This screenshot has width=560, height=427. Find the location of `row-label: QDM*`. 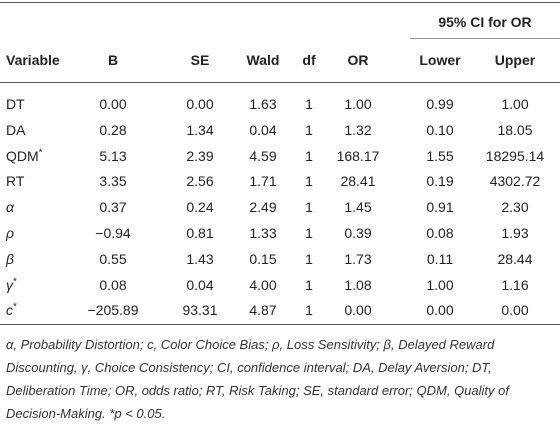

row-label: QDM* is located at coordinates (24, 156).